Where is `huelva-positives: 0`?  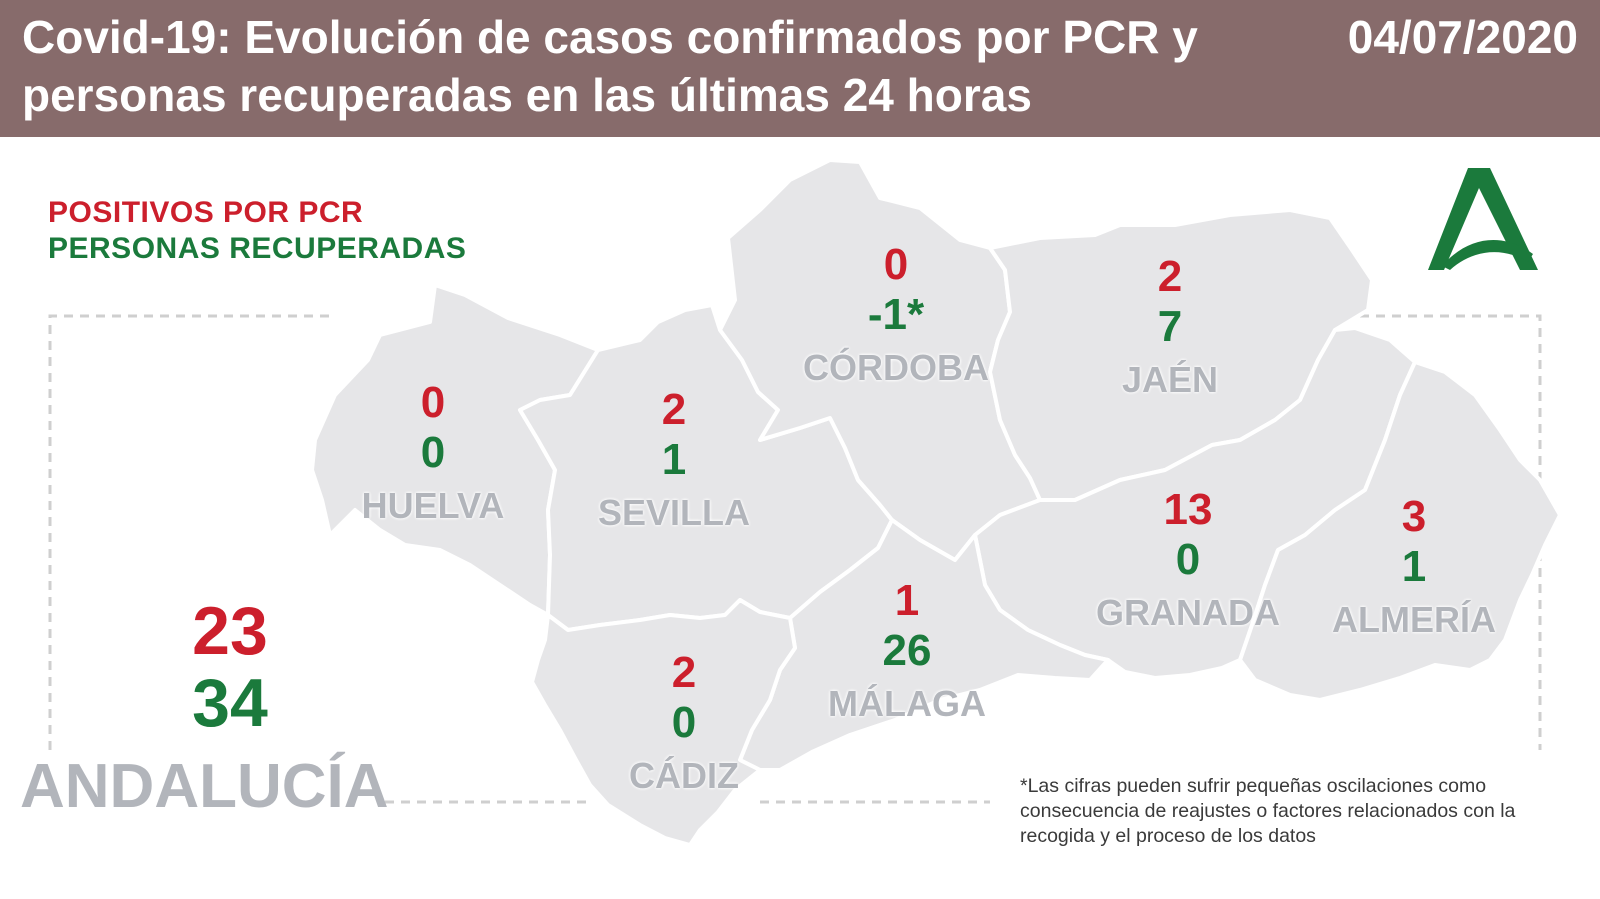 huelva-positives: 0 is located at coordinates (433, 402).